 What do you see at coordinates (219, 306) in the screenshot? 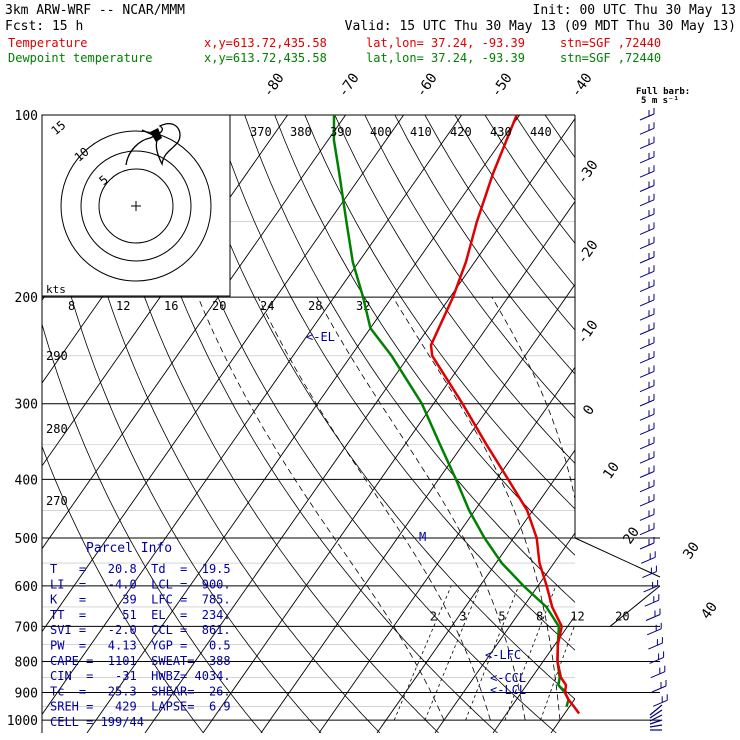
I see `hodograph-speed-axis: 8 12 16 20 24 28 32` at bounding box center [219, 306].